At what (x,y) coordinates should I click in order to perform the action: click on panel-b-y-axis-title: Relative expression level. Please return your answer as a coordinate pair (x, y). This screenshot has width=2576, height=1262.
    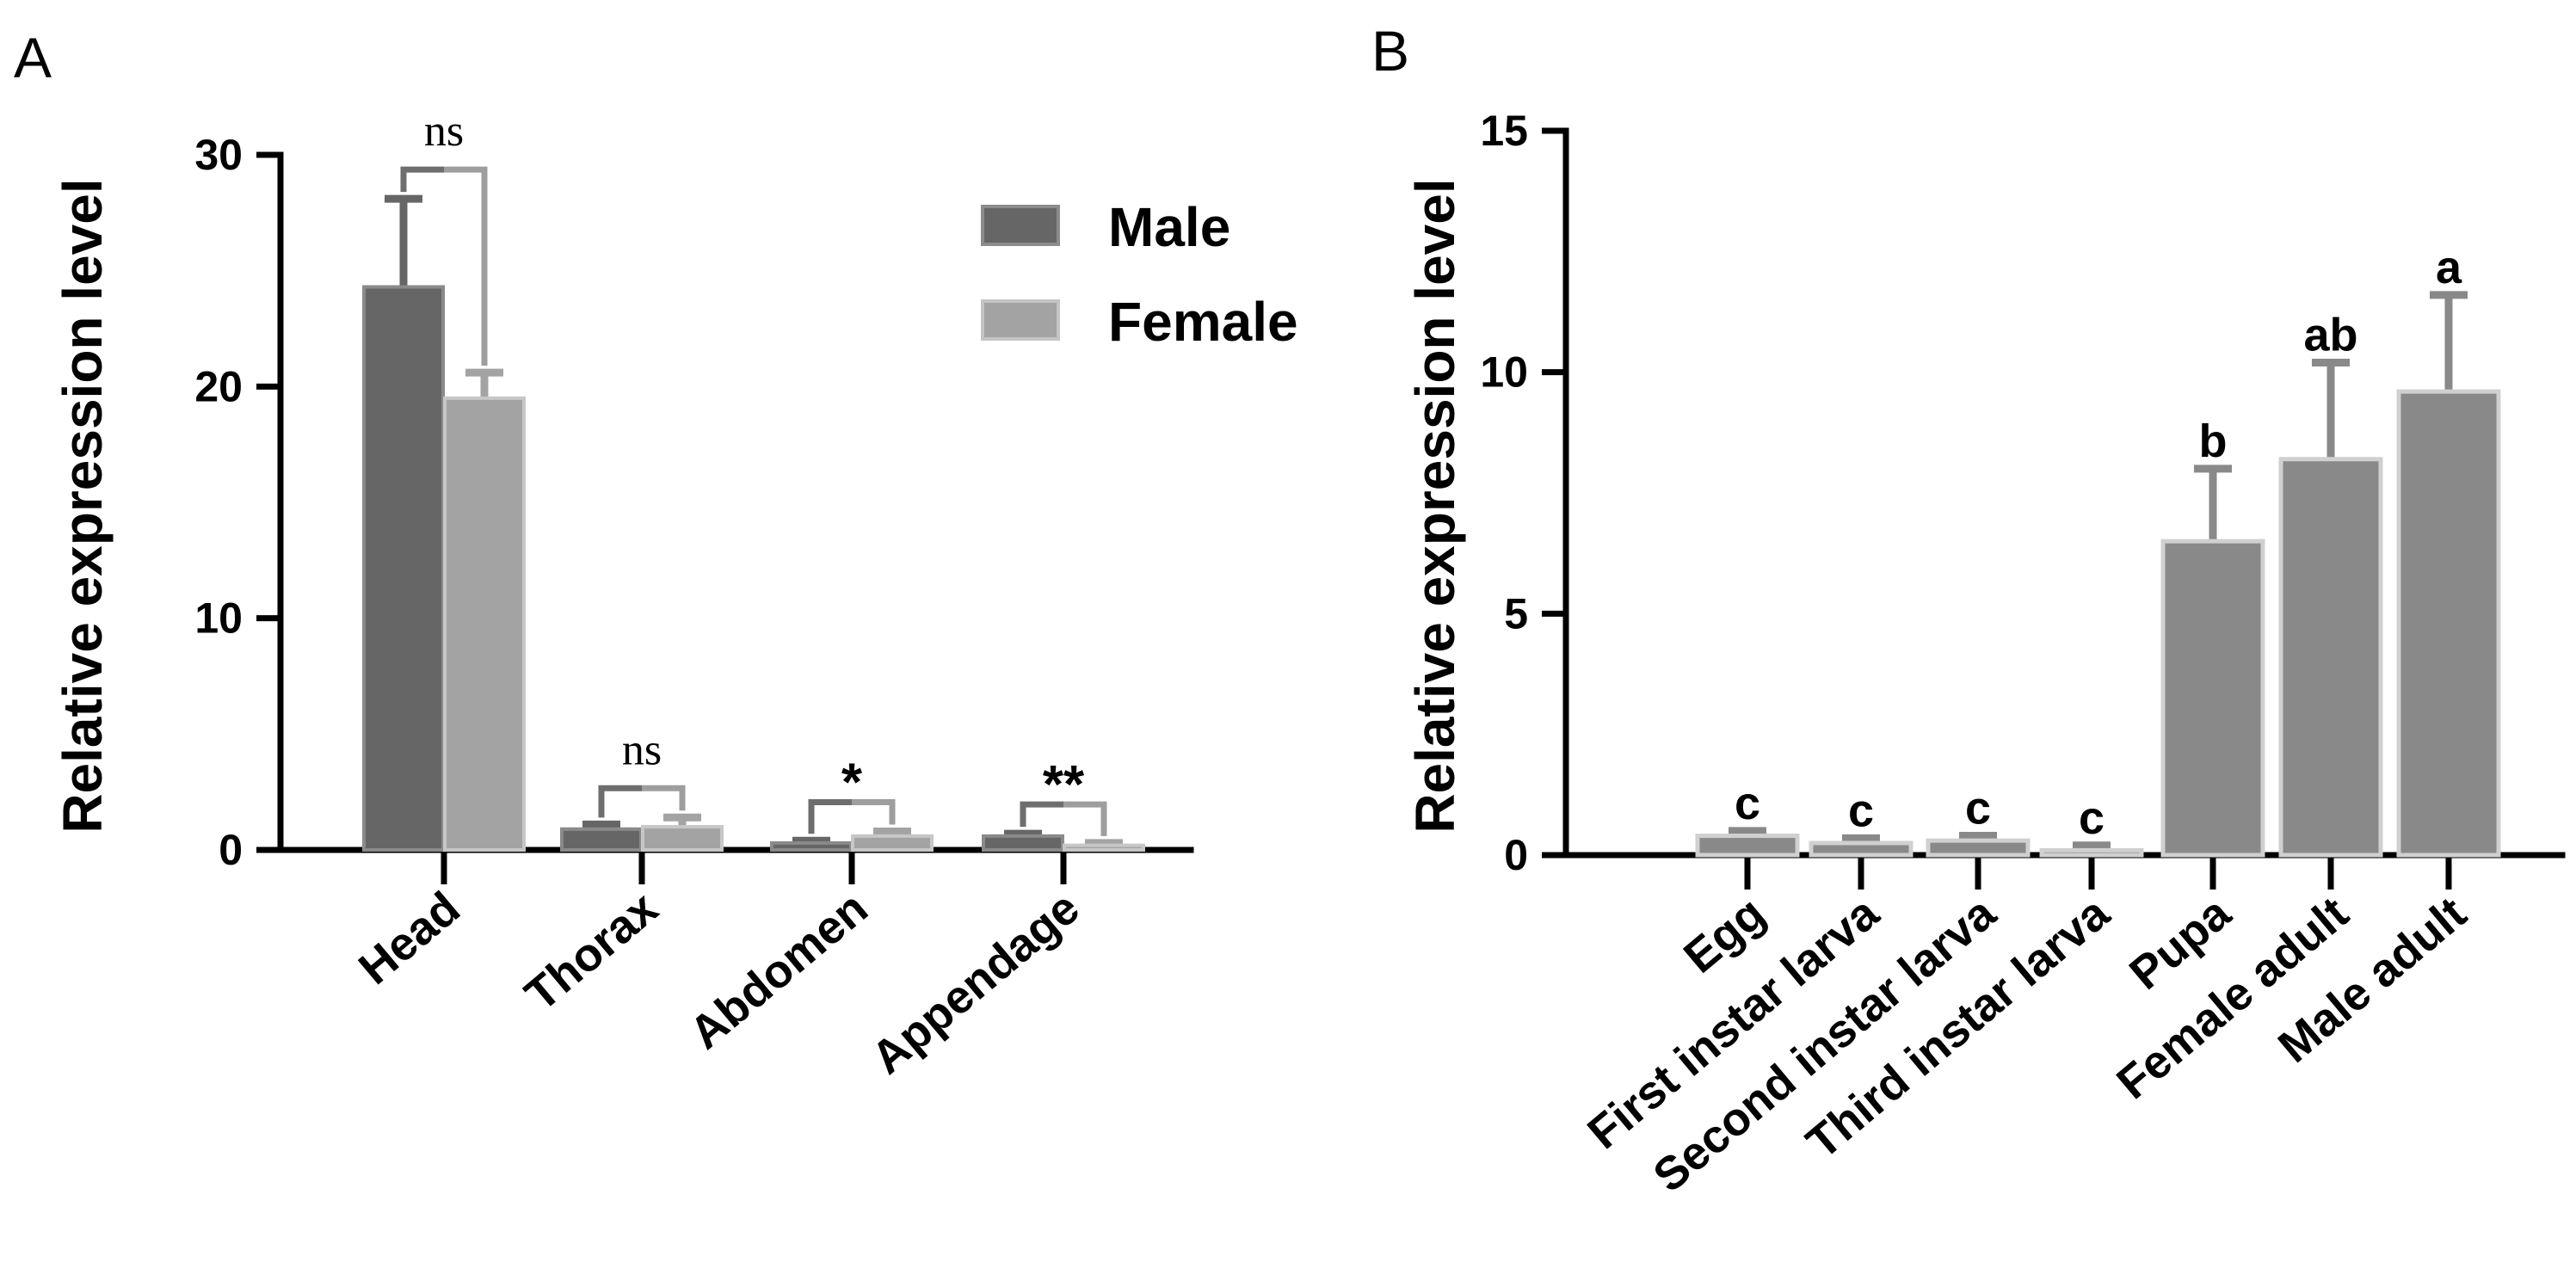
    Looking at the image, I should click on (1435, 506).